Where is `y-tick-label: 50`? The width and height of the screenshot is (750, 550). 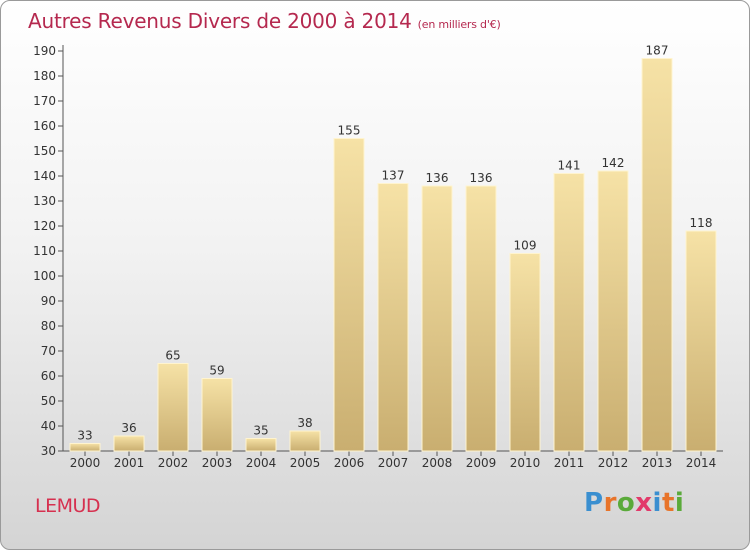
y-tick-label: 50 is located at coordinates (48, 401).